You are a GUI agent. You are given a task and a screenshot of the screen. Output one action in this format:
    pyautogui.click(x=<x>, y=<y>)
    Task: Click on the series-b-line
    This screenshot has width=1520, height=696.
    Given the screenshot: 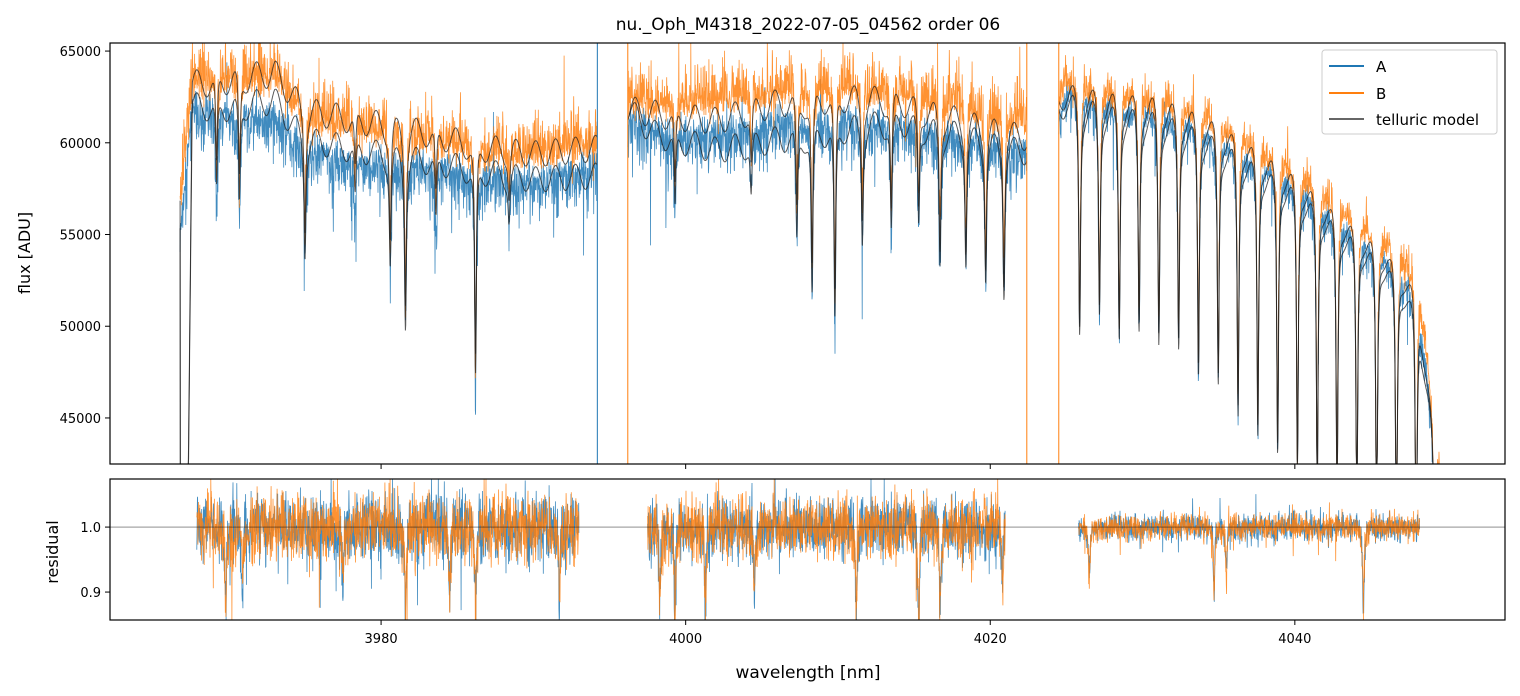 What is the action you would take?
    pyautogui.click(x=827, y=173)
    